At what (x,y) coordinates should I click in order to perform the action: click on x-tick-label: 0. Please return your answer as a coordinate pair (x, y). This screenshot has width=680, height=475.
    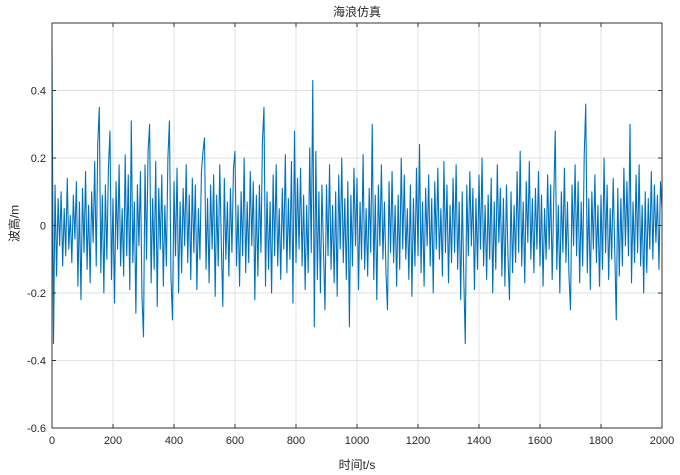
    Looking at the image, I should click on (52, 441).